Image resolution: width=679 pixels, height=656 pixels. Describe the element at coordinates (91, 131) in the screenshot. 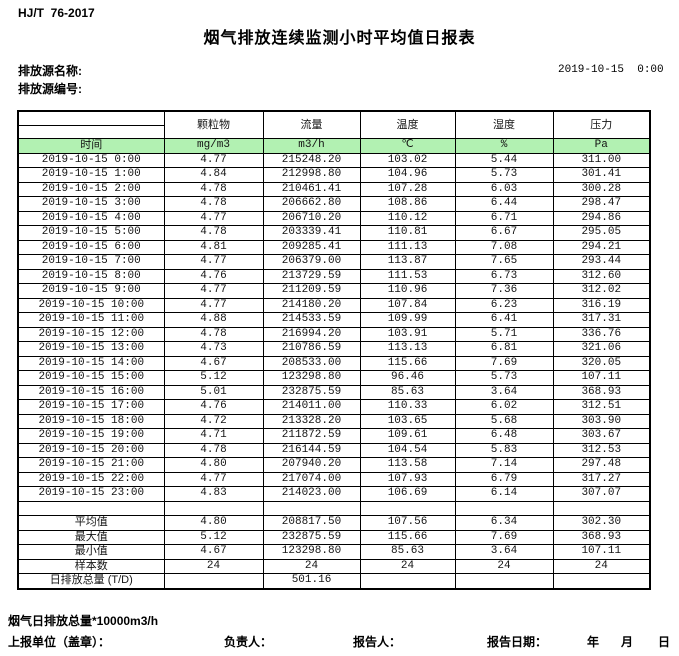

I see `time-header-blank-bottom` at that location.